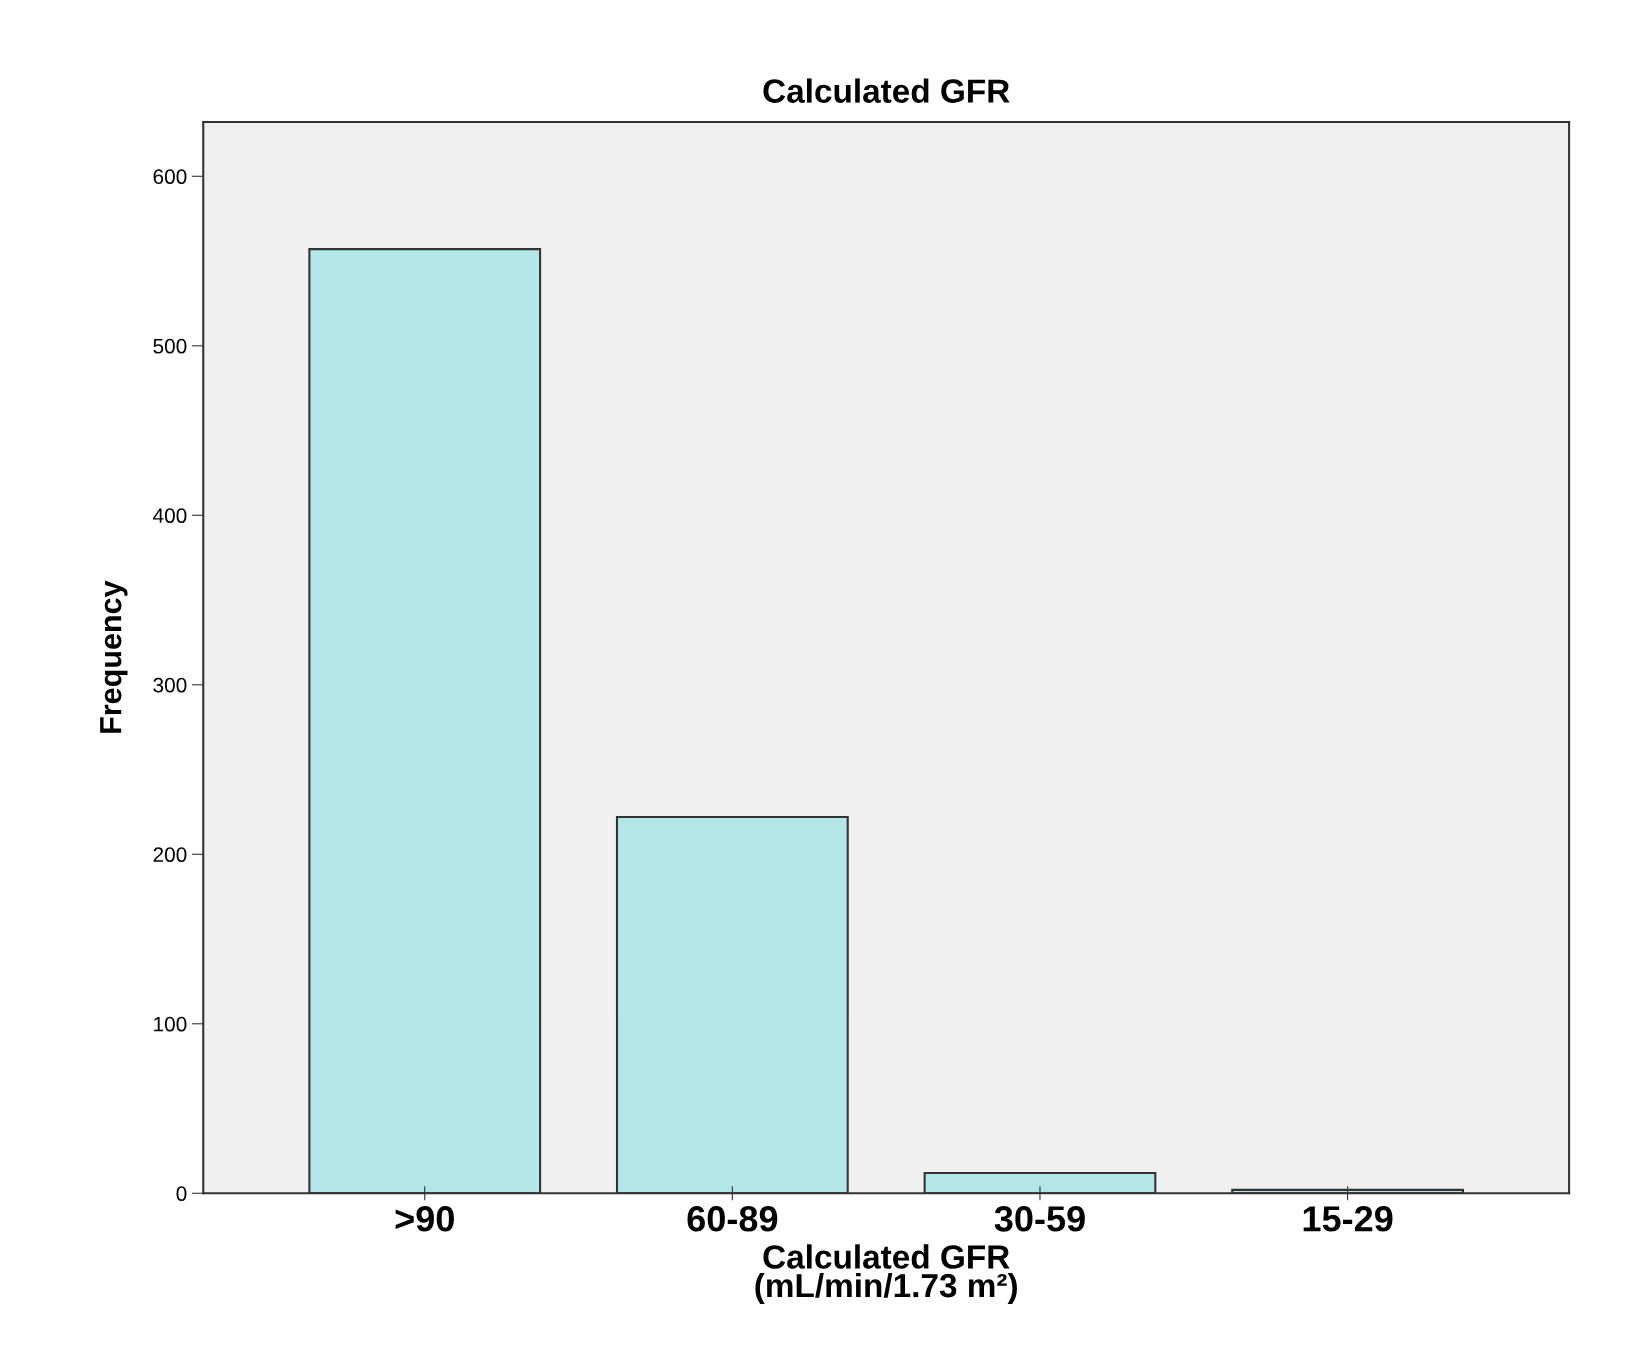 The image size is (1626, 1356). I want to click on y-tick-label: 600, so click(170, 177).